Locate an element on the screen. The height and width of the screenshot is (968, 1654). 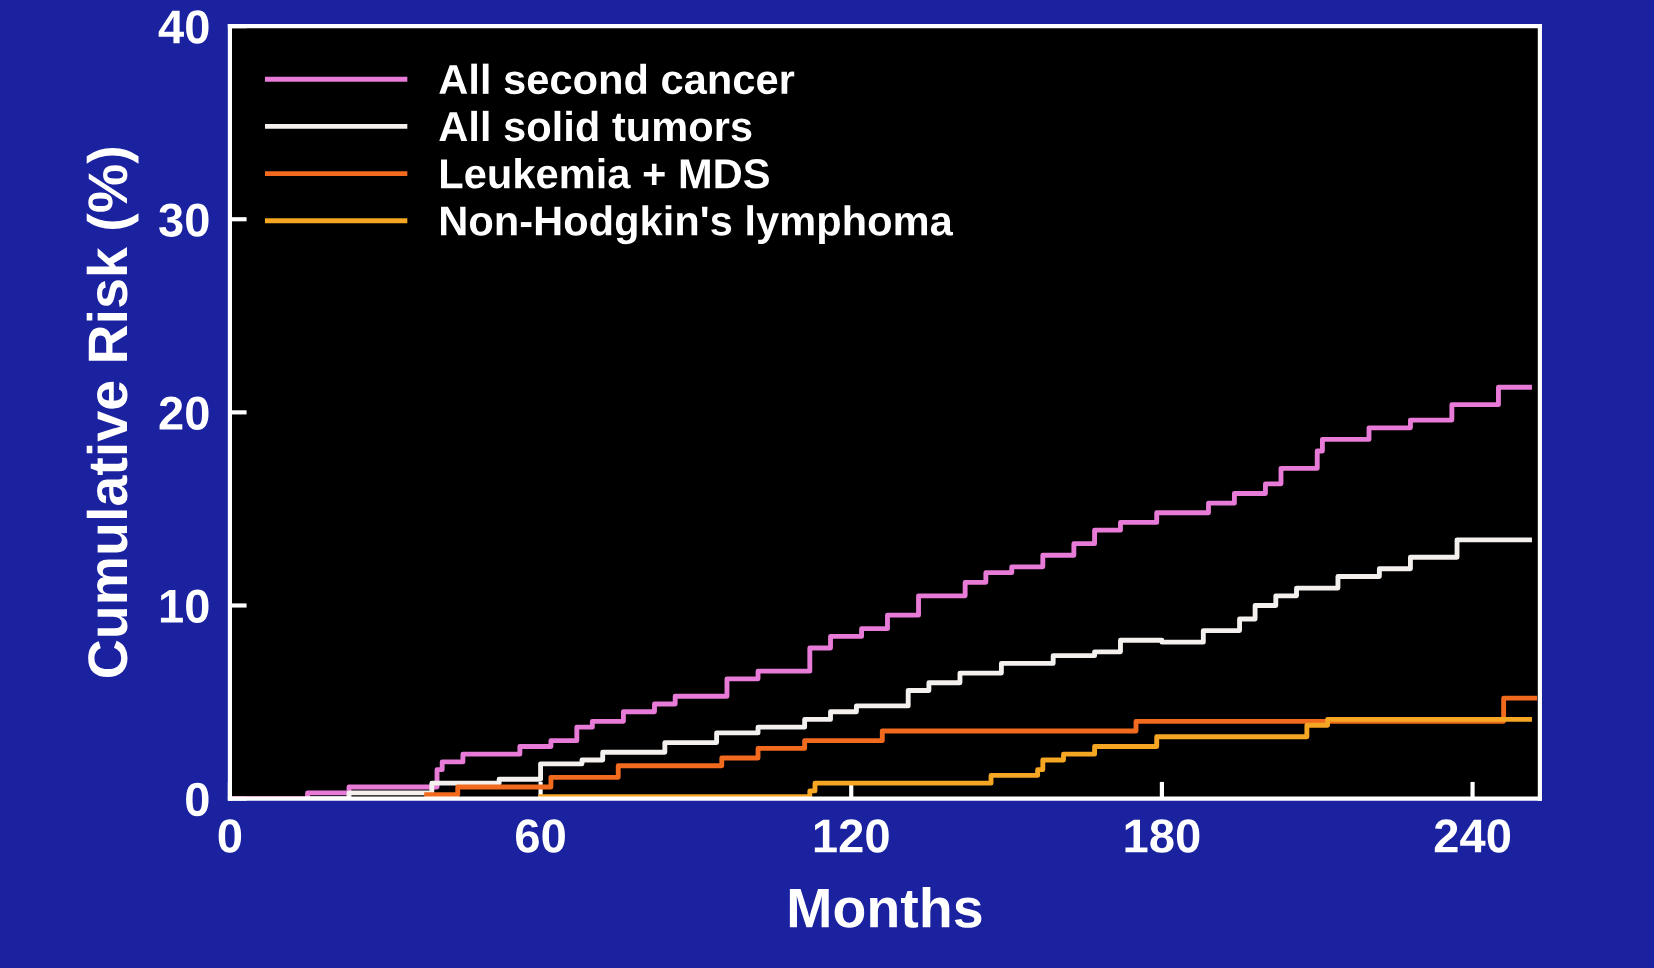
legend-label: All solid tumors is located at coordinates (595, 126).